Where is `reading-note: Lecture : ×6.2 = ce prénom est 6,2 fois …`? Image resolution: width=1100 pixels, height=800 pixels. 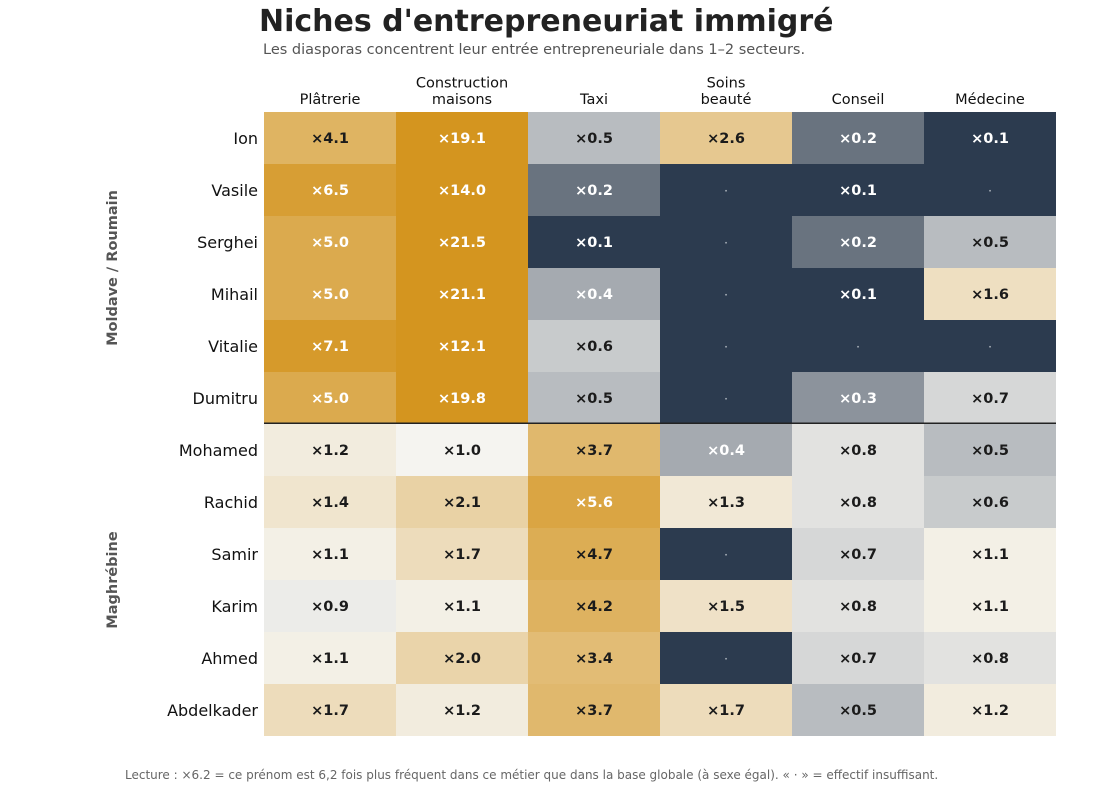 reading-note: Lecture : ×6.2 = ce prénom est 6,2 fois … is located at coordinates (532, 775).